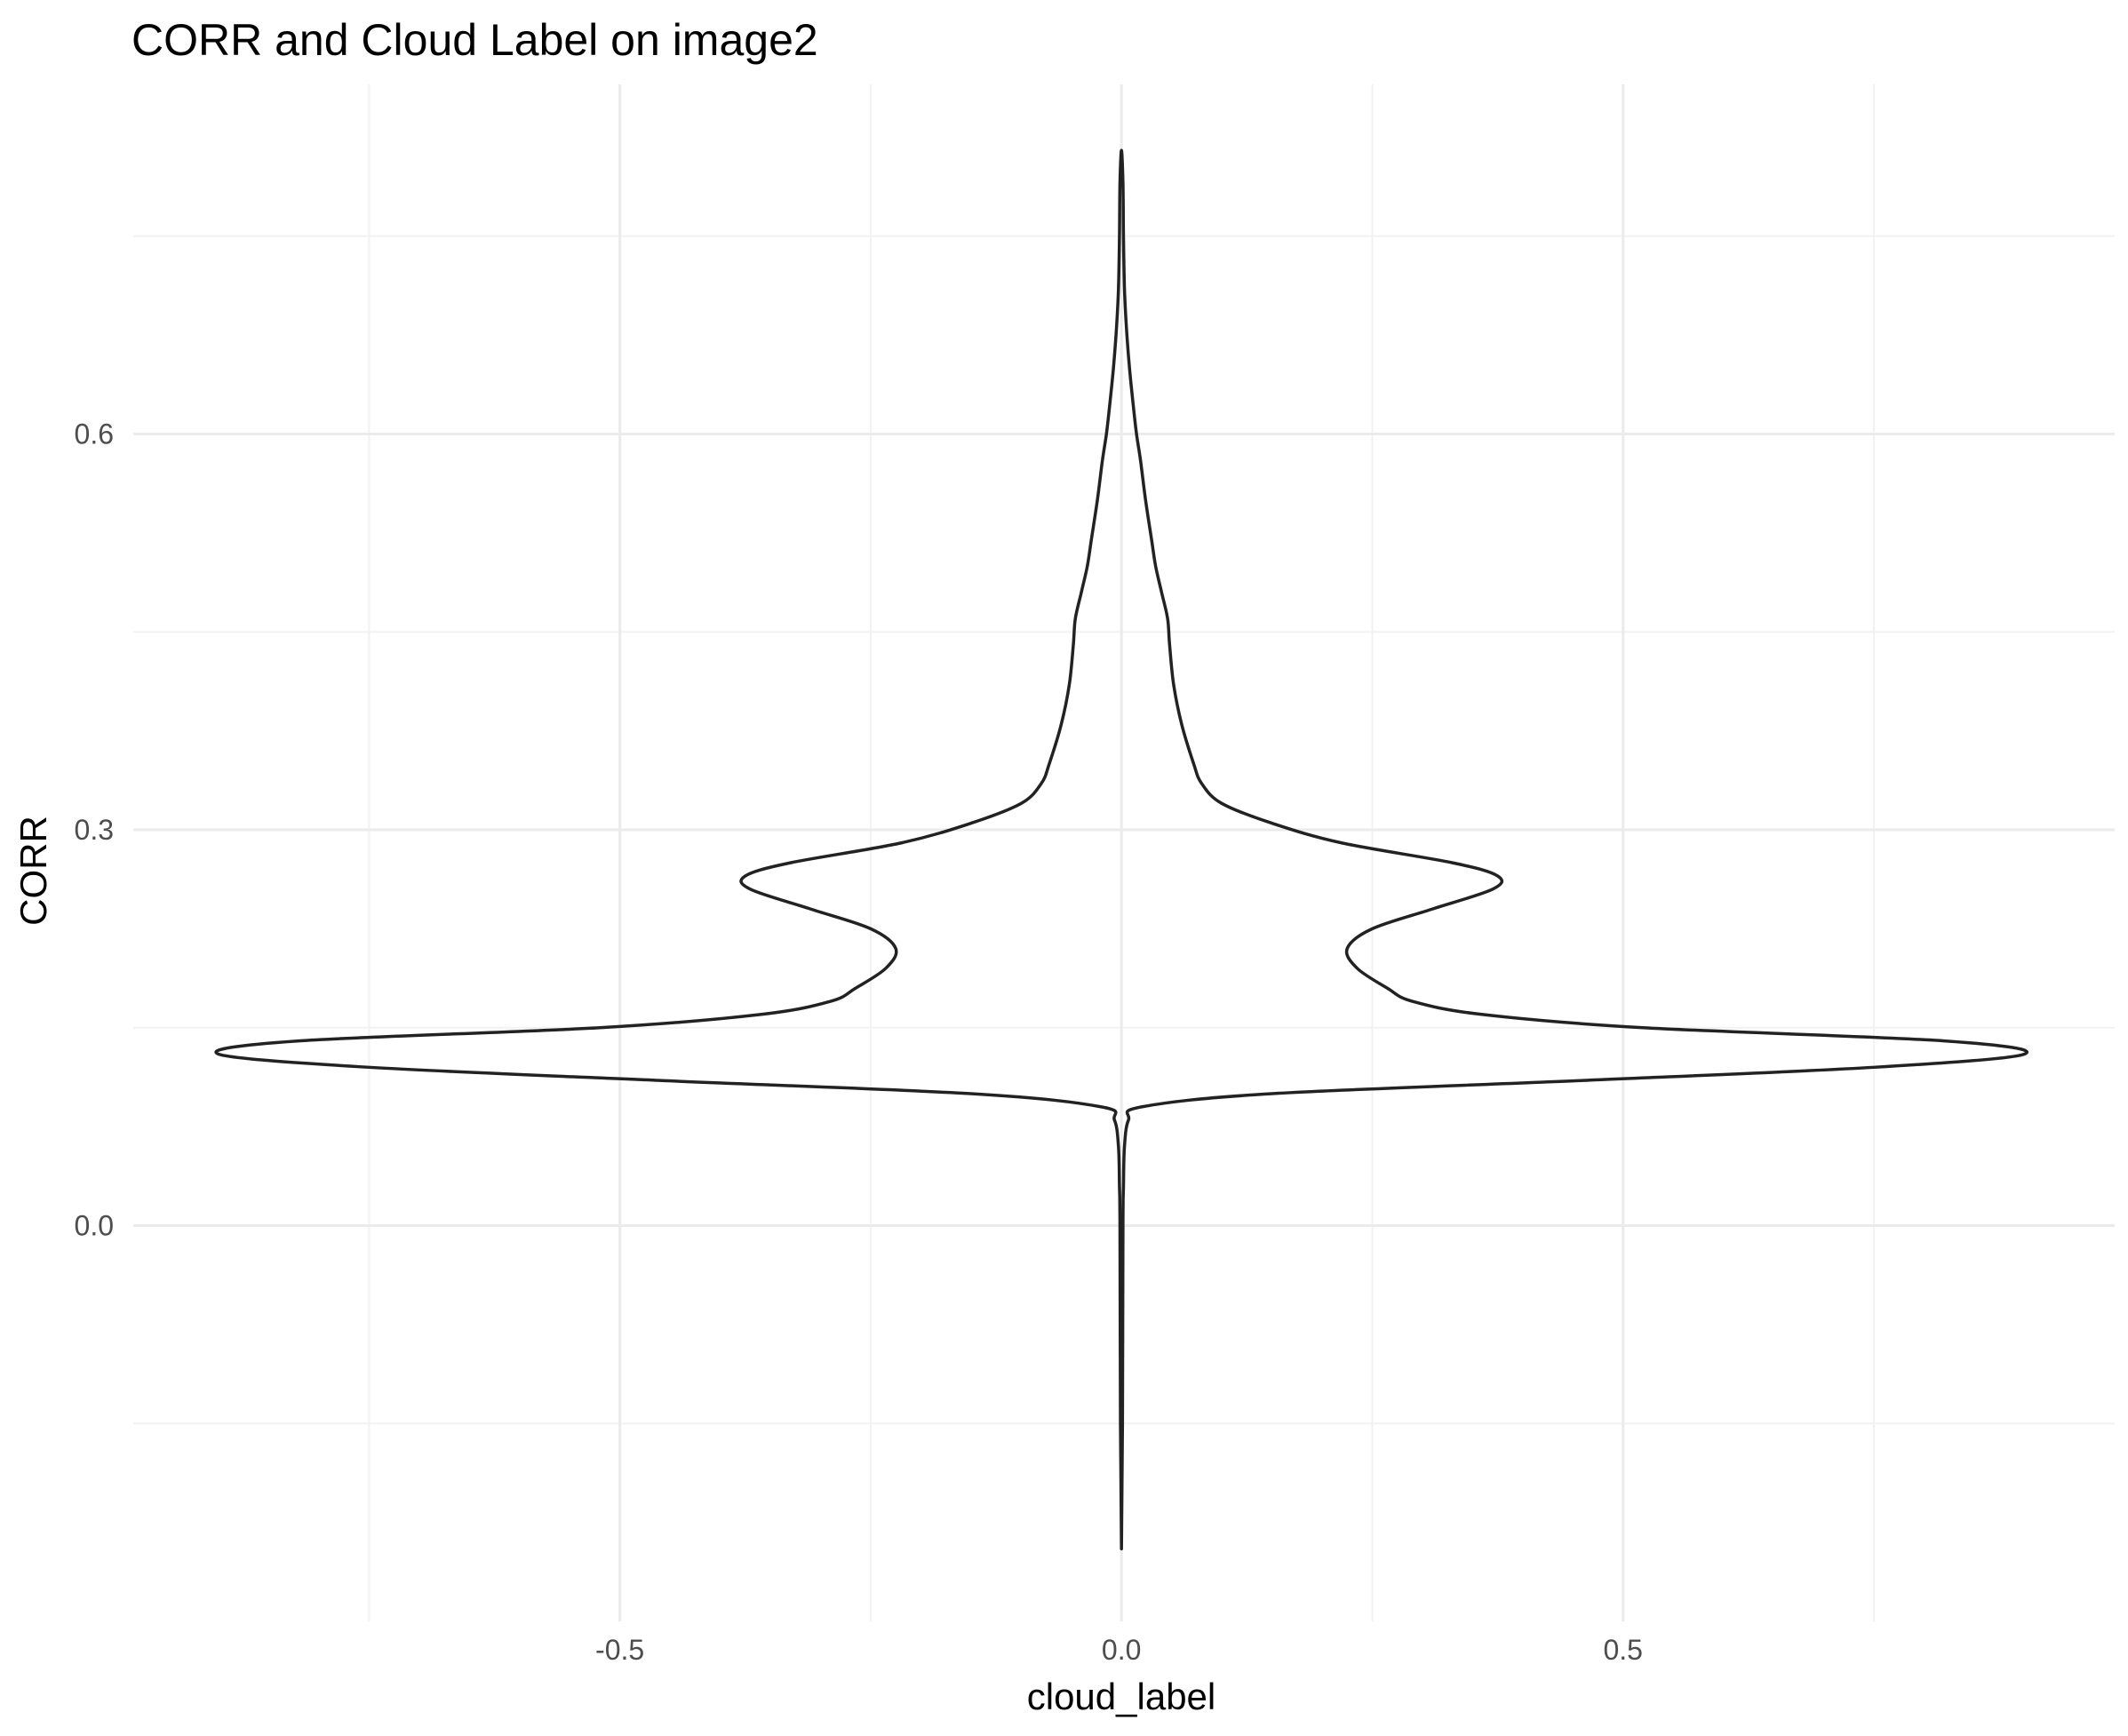 The width and height of the screenshot is (2128, 1736). What do you see at coordinates (1121, 1650) in the screenshot?
I see `x-tick-label: 0.0` at bounding box center [1121, 1650].